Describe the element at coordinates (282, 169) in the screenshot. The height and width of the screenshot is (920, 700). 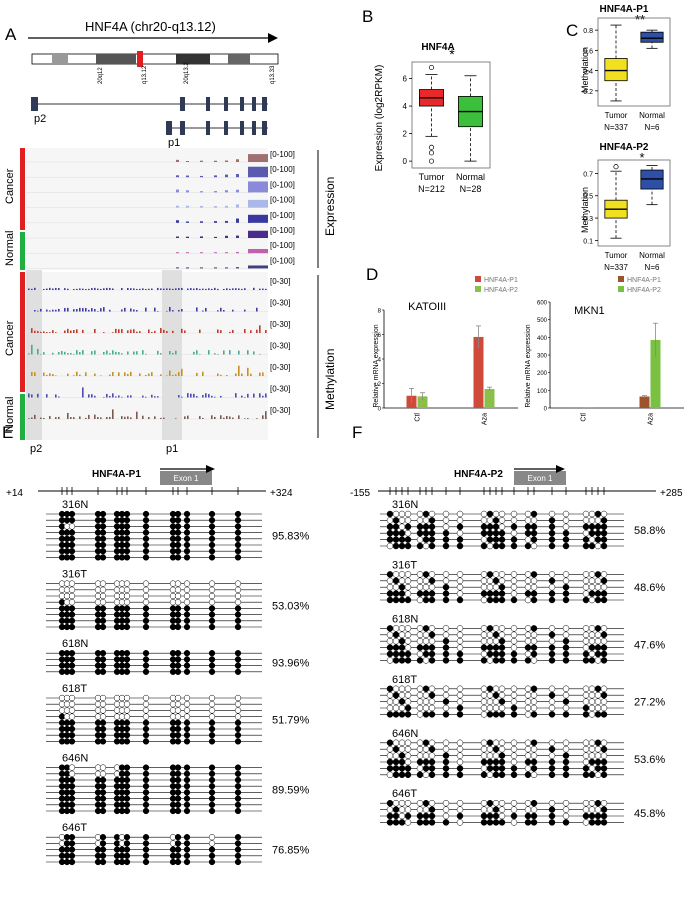
I see `range-label: [0-100]` at that location.